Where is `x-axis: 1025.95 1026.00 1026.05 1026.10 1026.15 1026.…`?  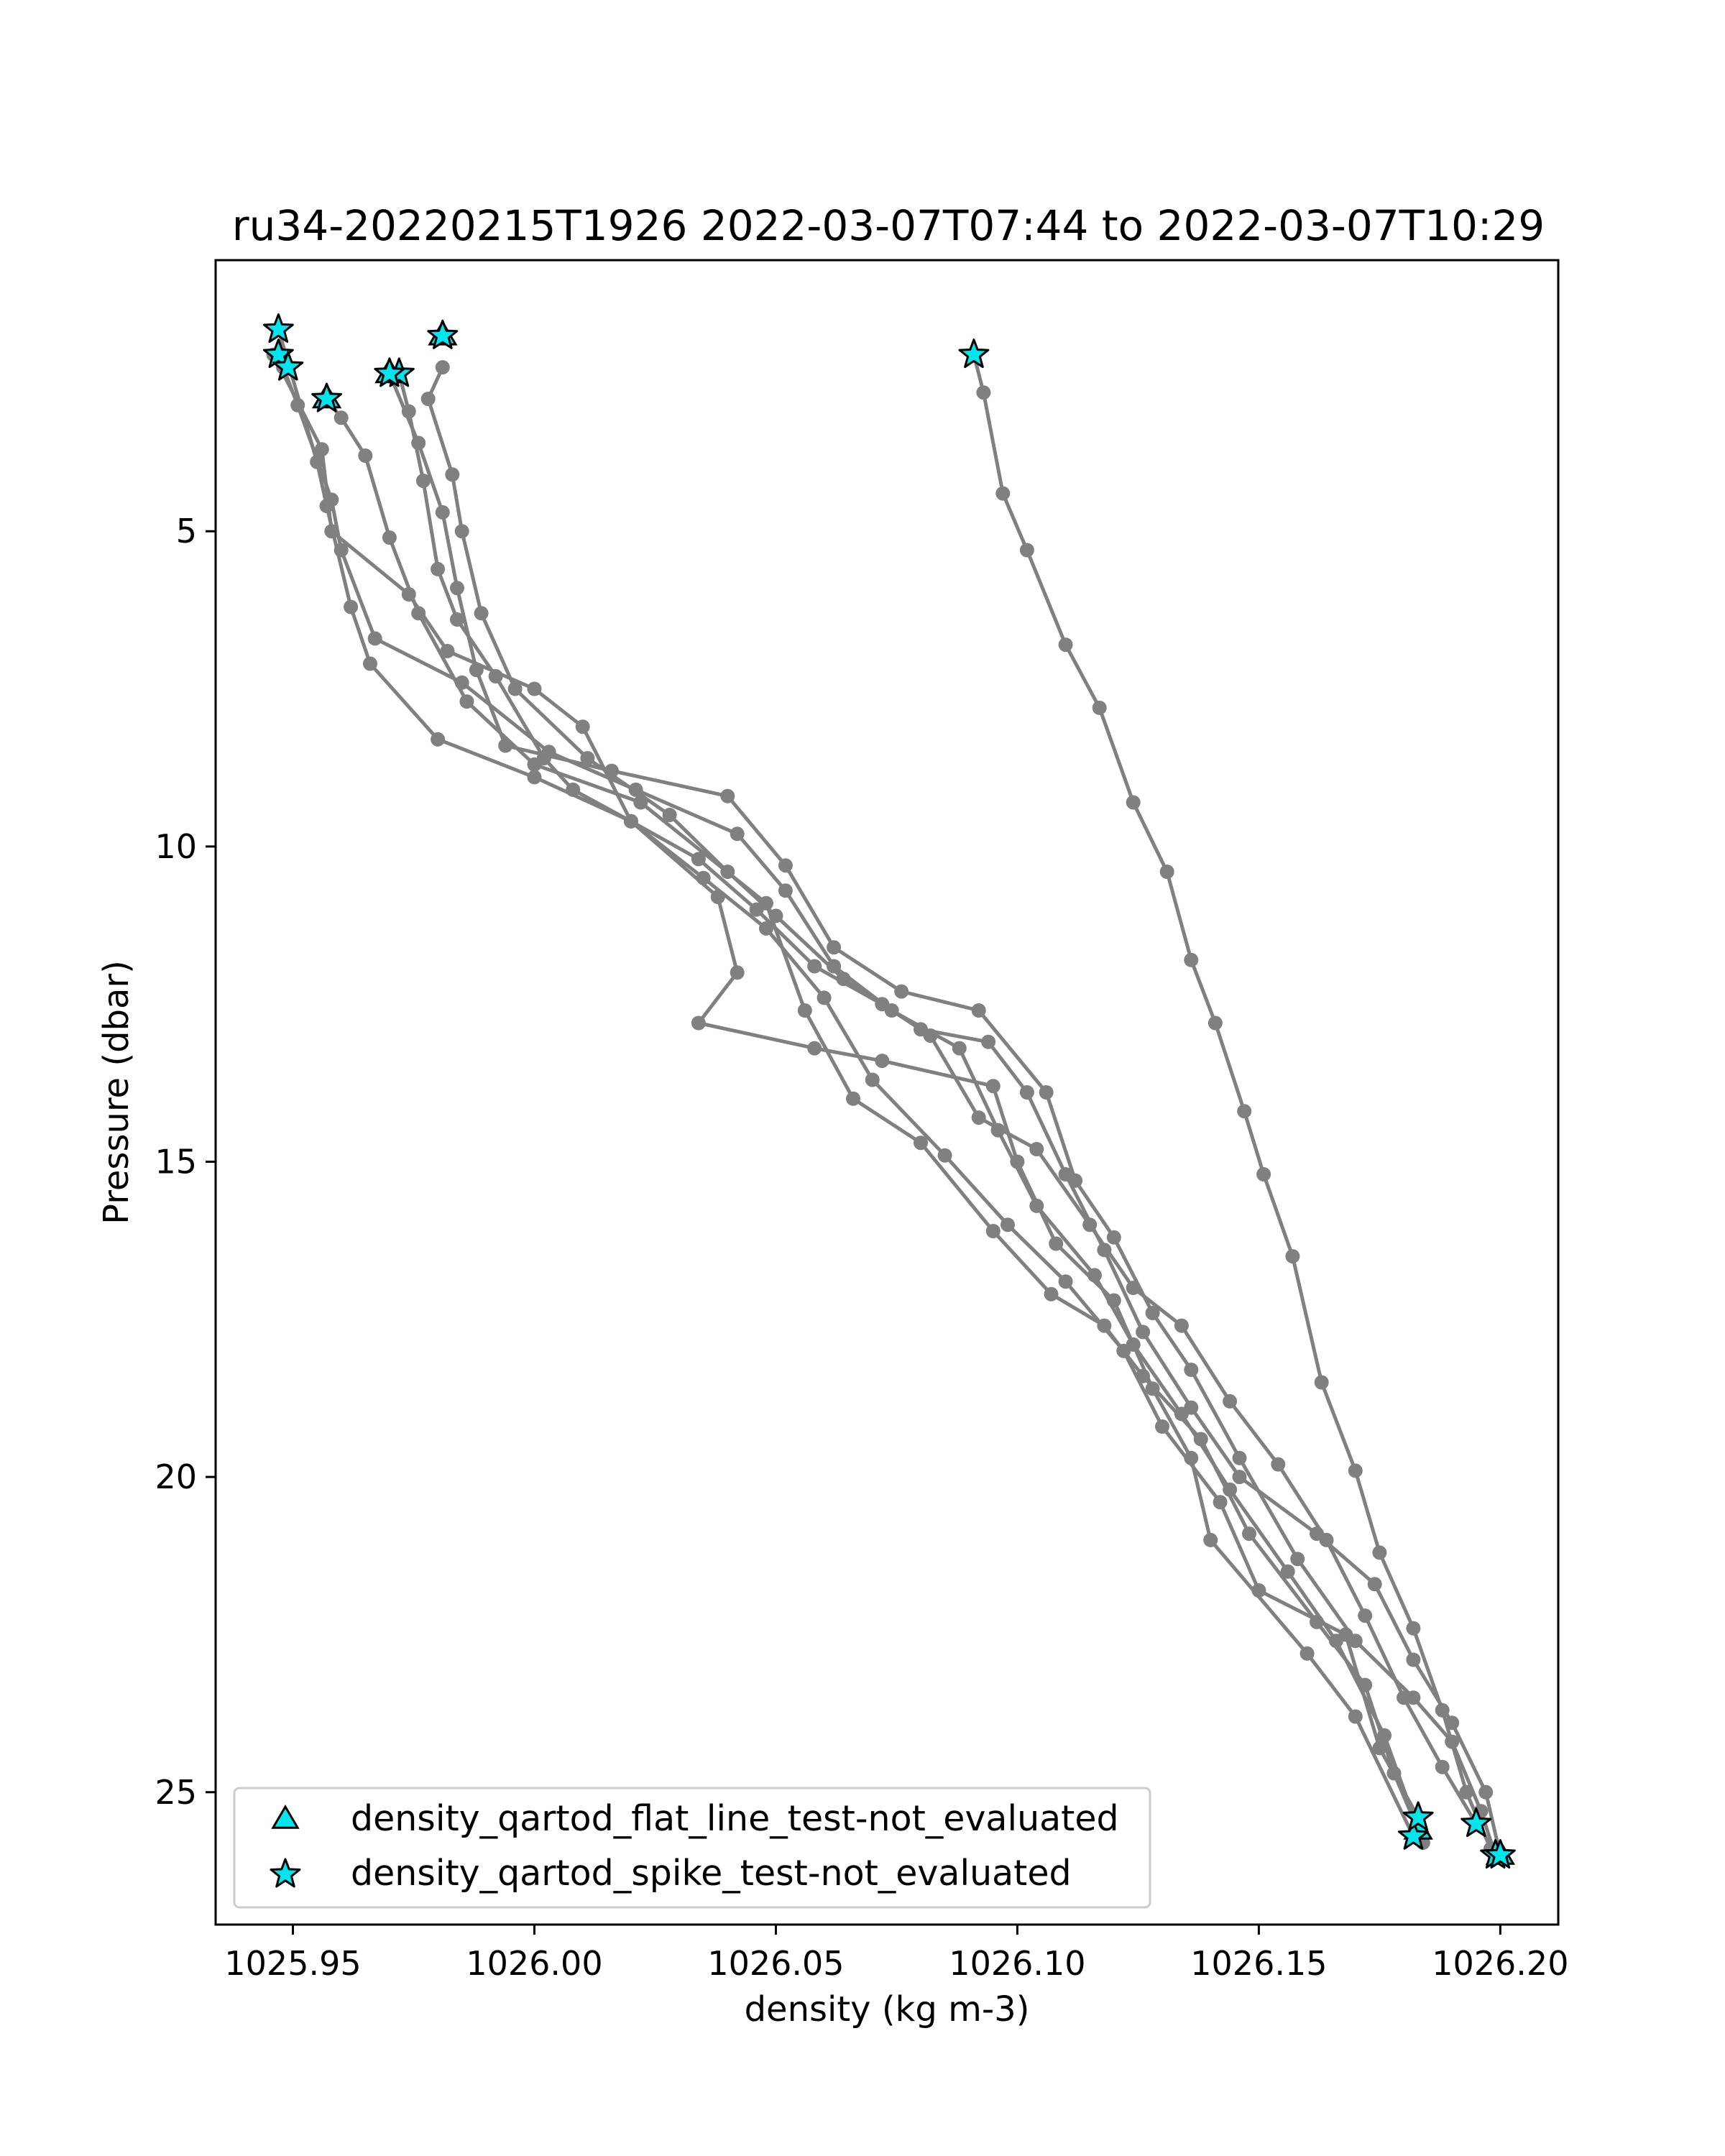 x-axis: 1025.95 1026.00 1026.05 1026.10 1026.15 1026.… is located at coordinates (896, 1954).